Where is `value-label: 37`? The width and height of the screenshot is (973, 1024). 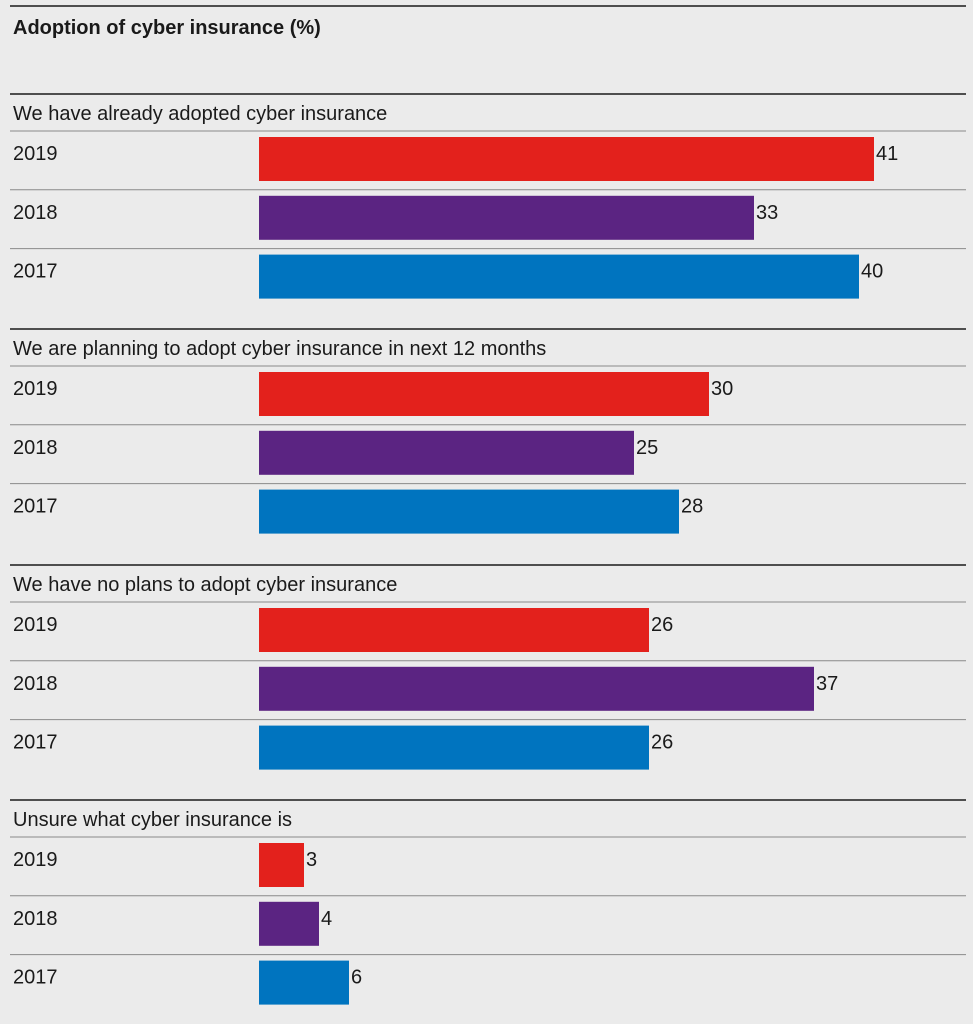 value-label: 37 is located at coordinates (827, 684).